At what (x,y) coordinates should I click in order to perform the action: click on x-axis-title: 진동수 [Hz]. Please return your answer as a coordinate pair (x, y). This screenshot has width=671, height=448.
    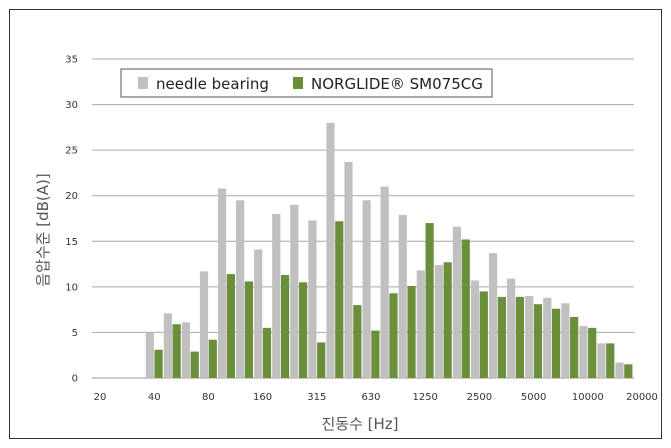
    Looking at the image, I should click on (359, 424).